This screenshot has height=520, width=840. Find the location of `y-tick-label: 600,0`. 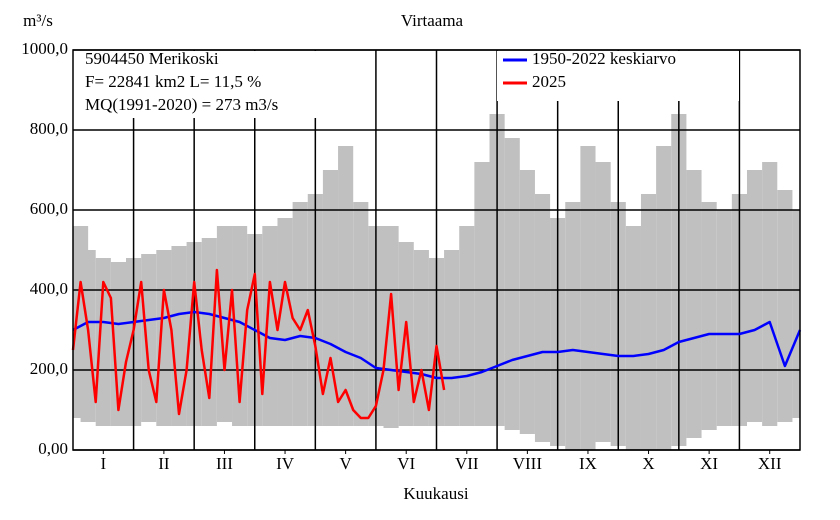

y-tick-label: 600,0 is located at coordinates (49, 208).